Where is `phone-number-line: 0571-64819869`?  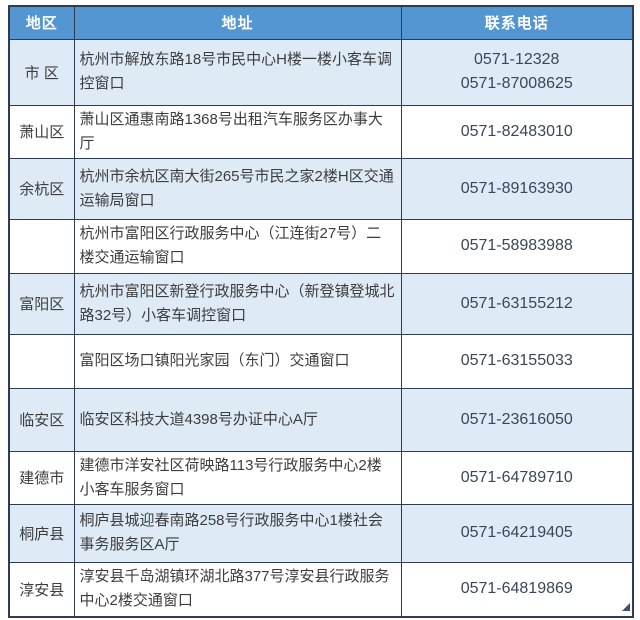 phone-number-line: 0571-64819869 is located at coordinates (516, 589).